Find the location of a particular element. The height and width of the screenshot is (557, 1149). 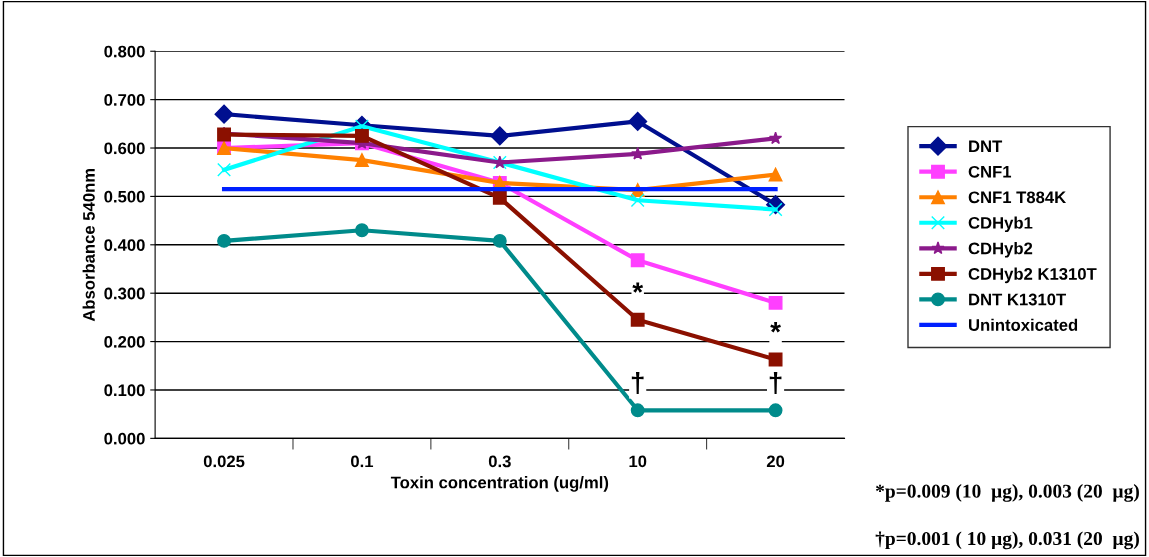

x-tick-label: 20 is located at coordinates (775, 461).